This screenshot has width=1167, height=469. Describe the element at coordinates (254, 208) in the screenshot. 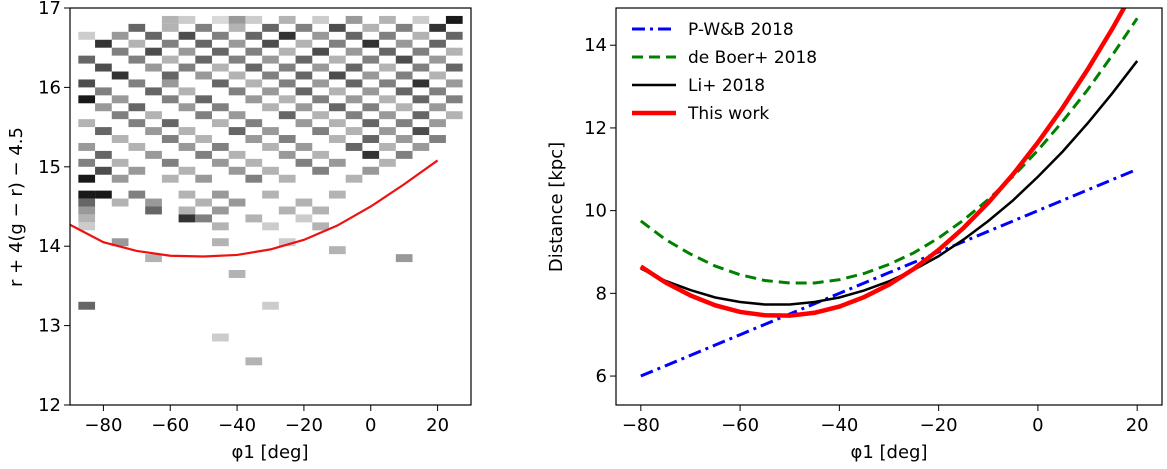

I see `left-curves` at that location.